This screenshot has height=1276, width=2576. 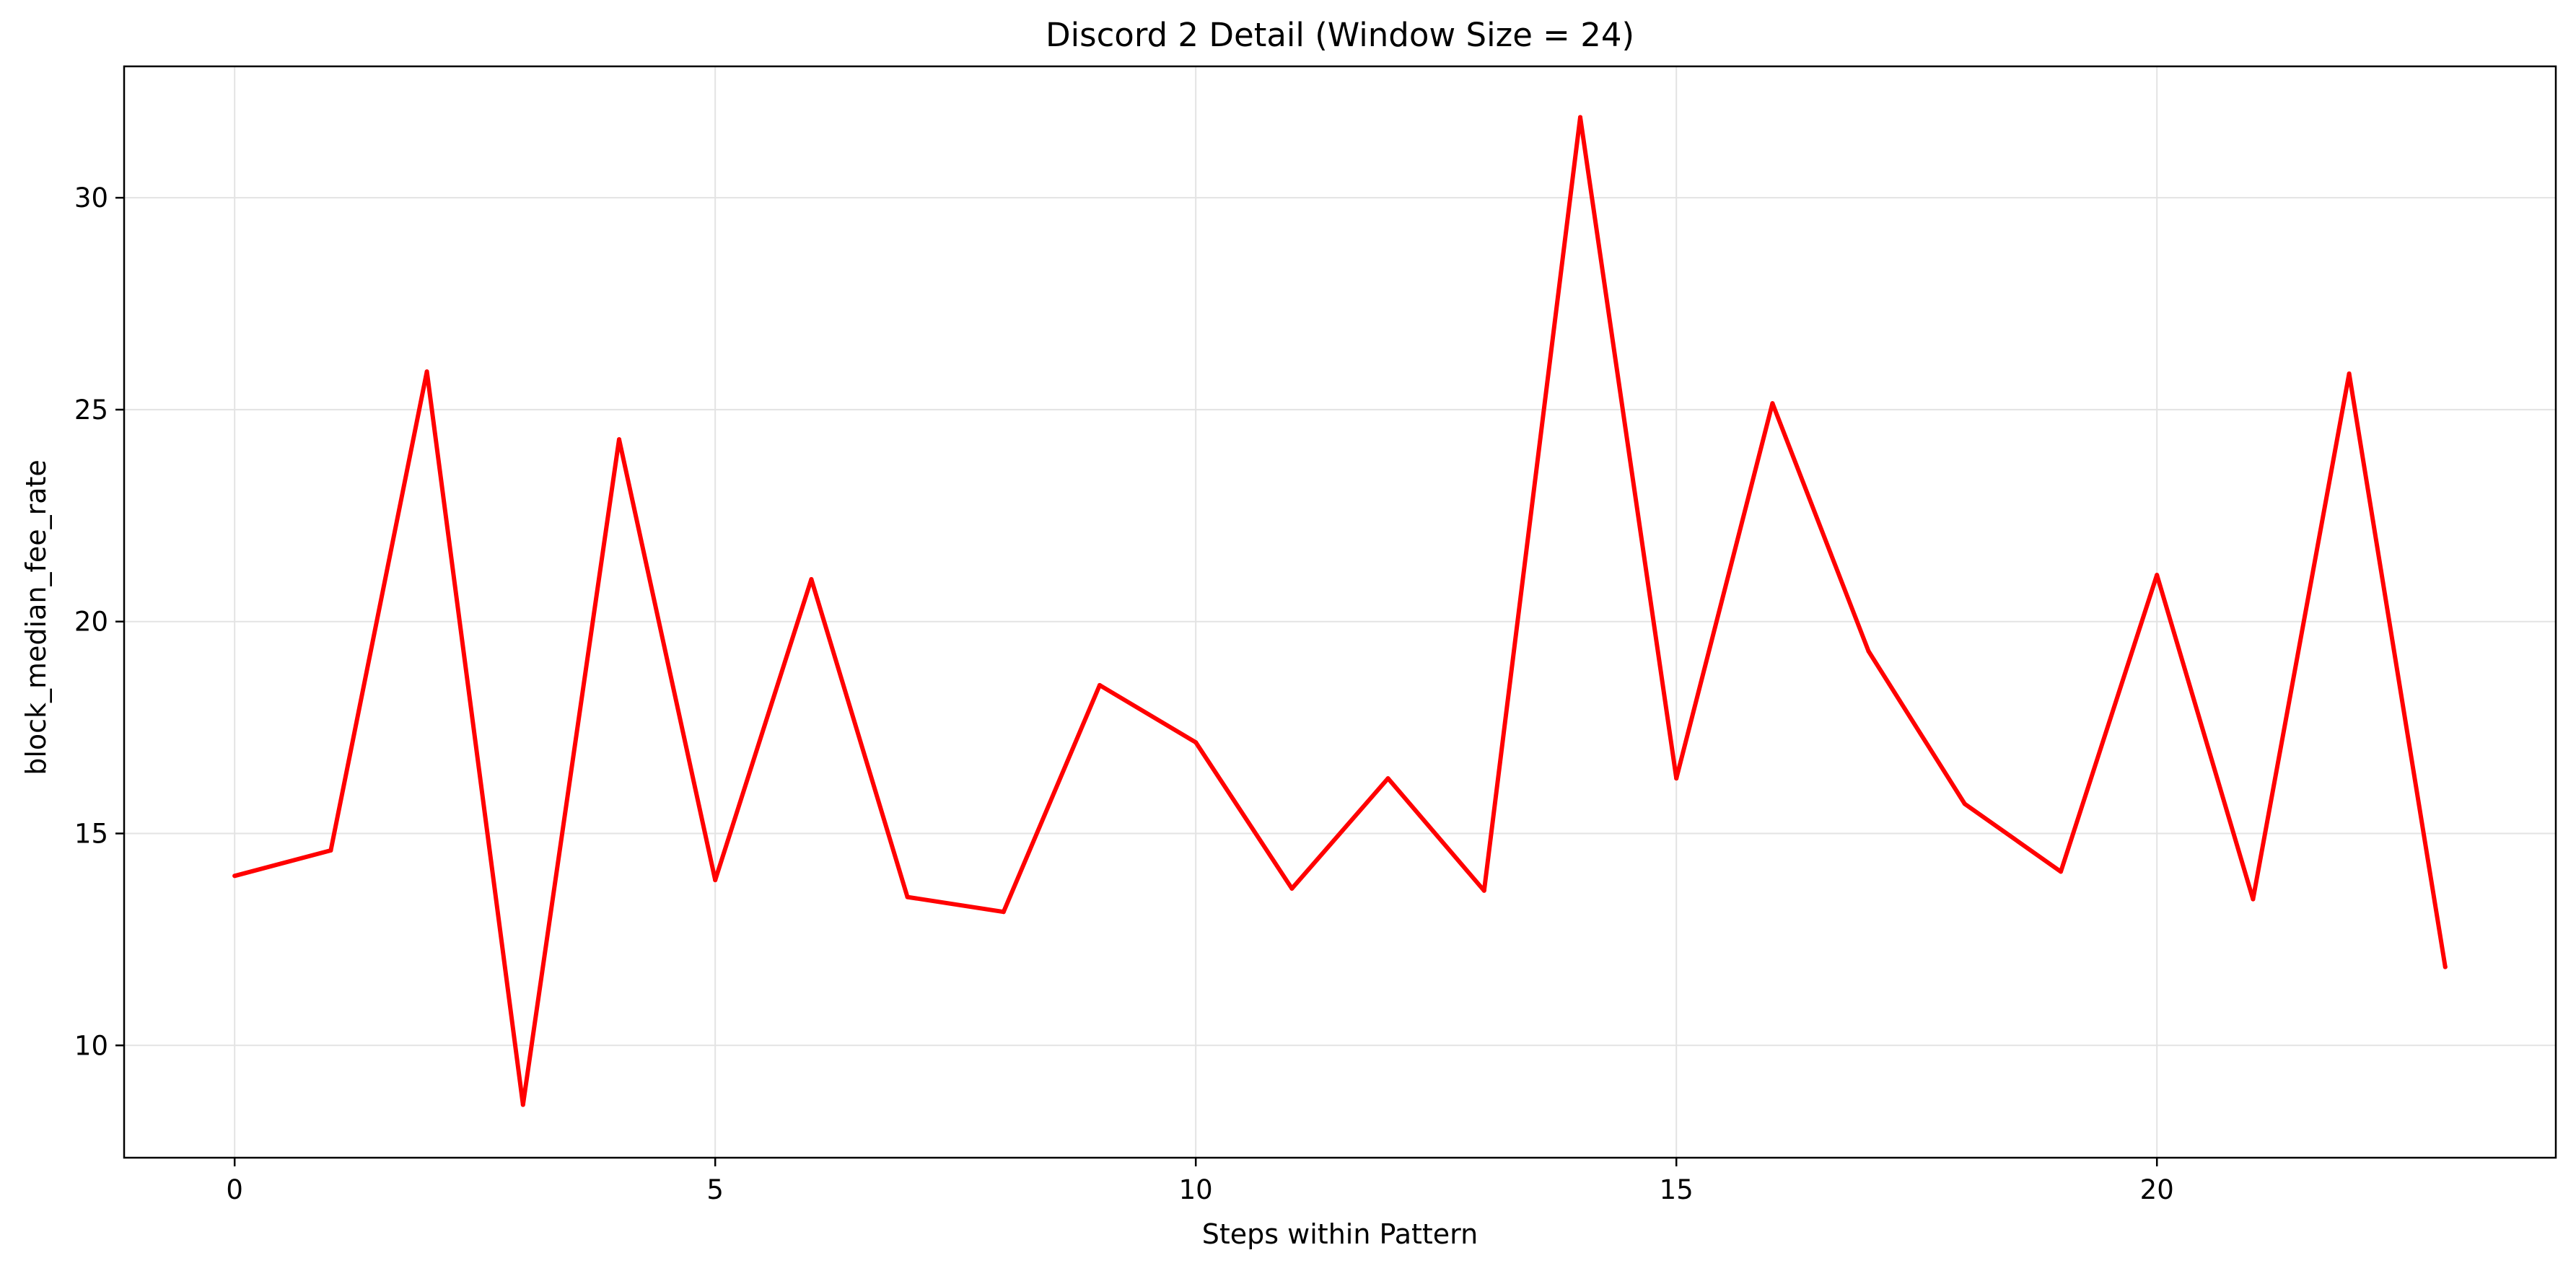 I want to click on y-tick-label: 10, so click(x=91, y=1046).